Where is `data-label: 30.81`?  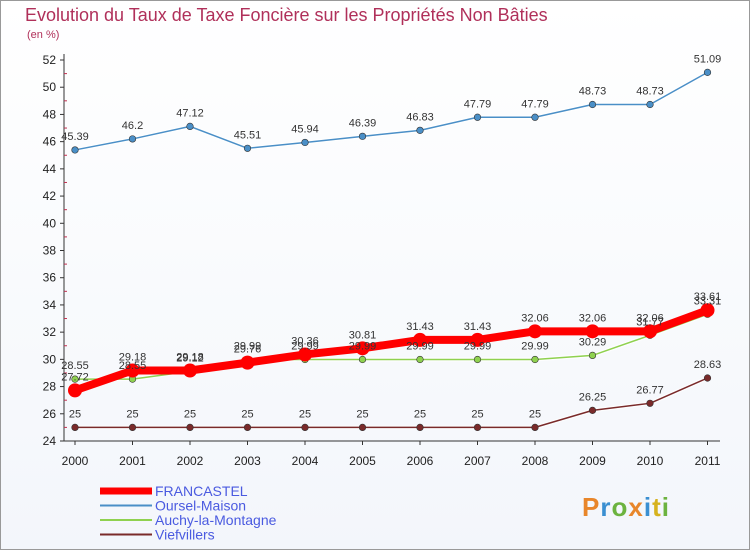
data-label: 30.81 is located at coordinates (363, 335).